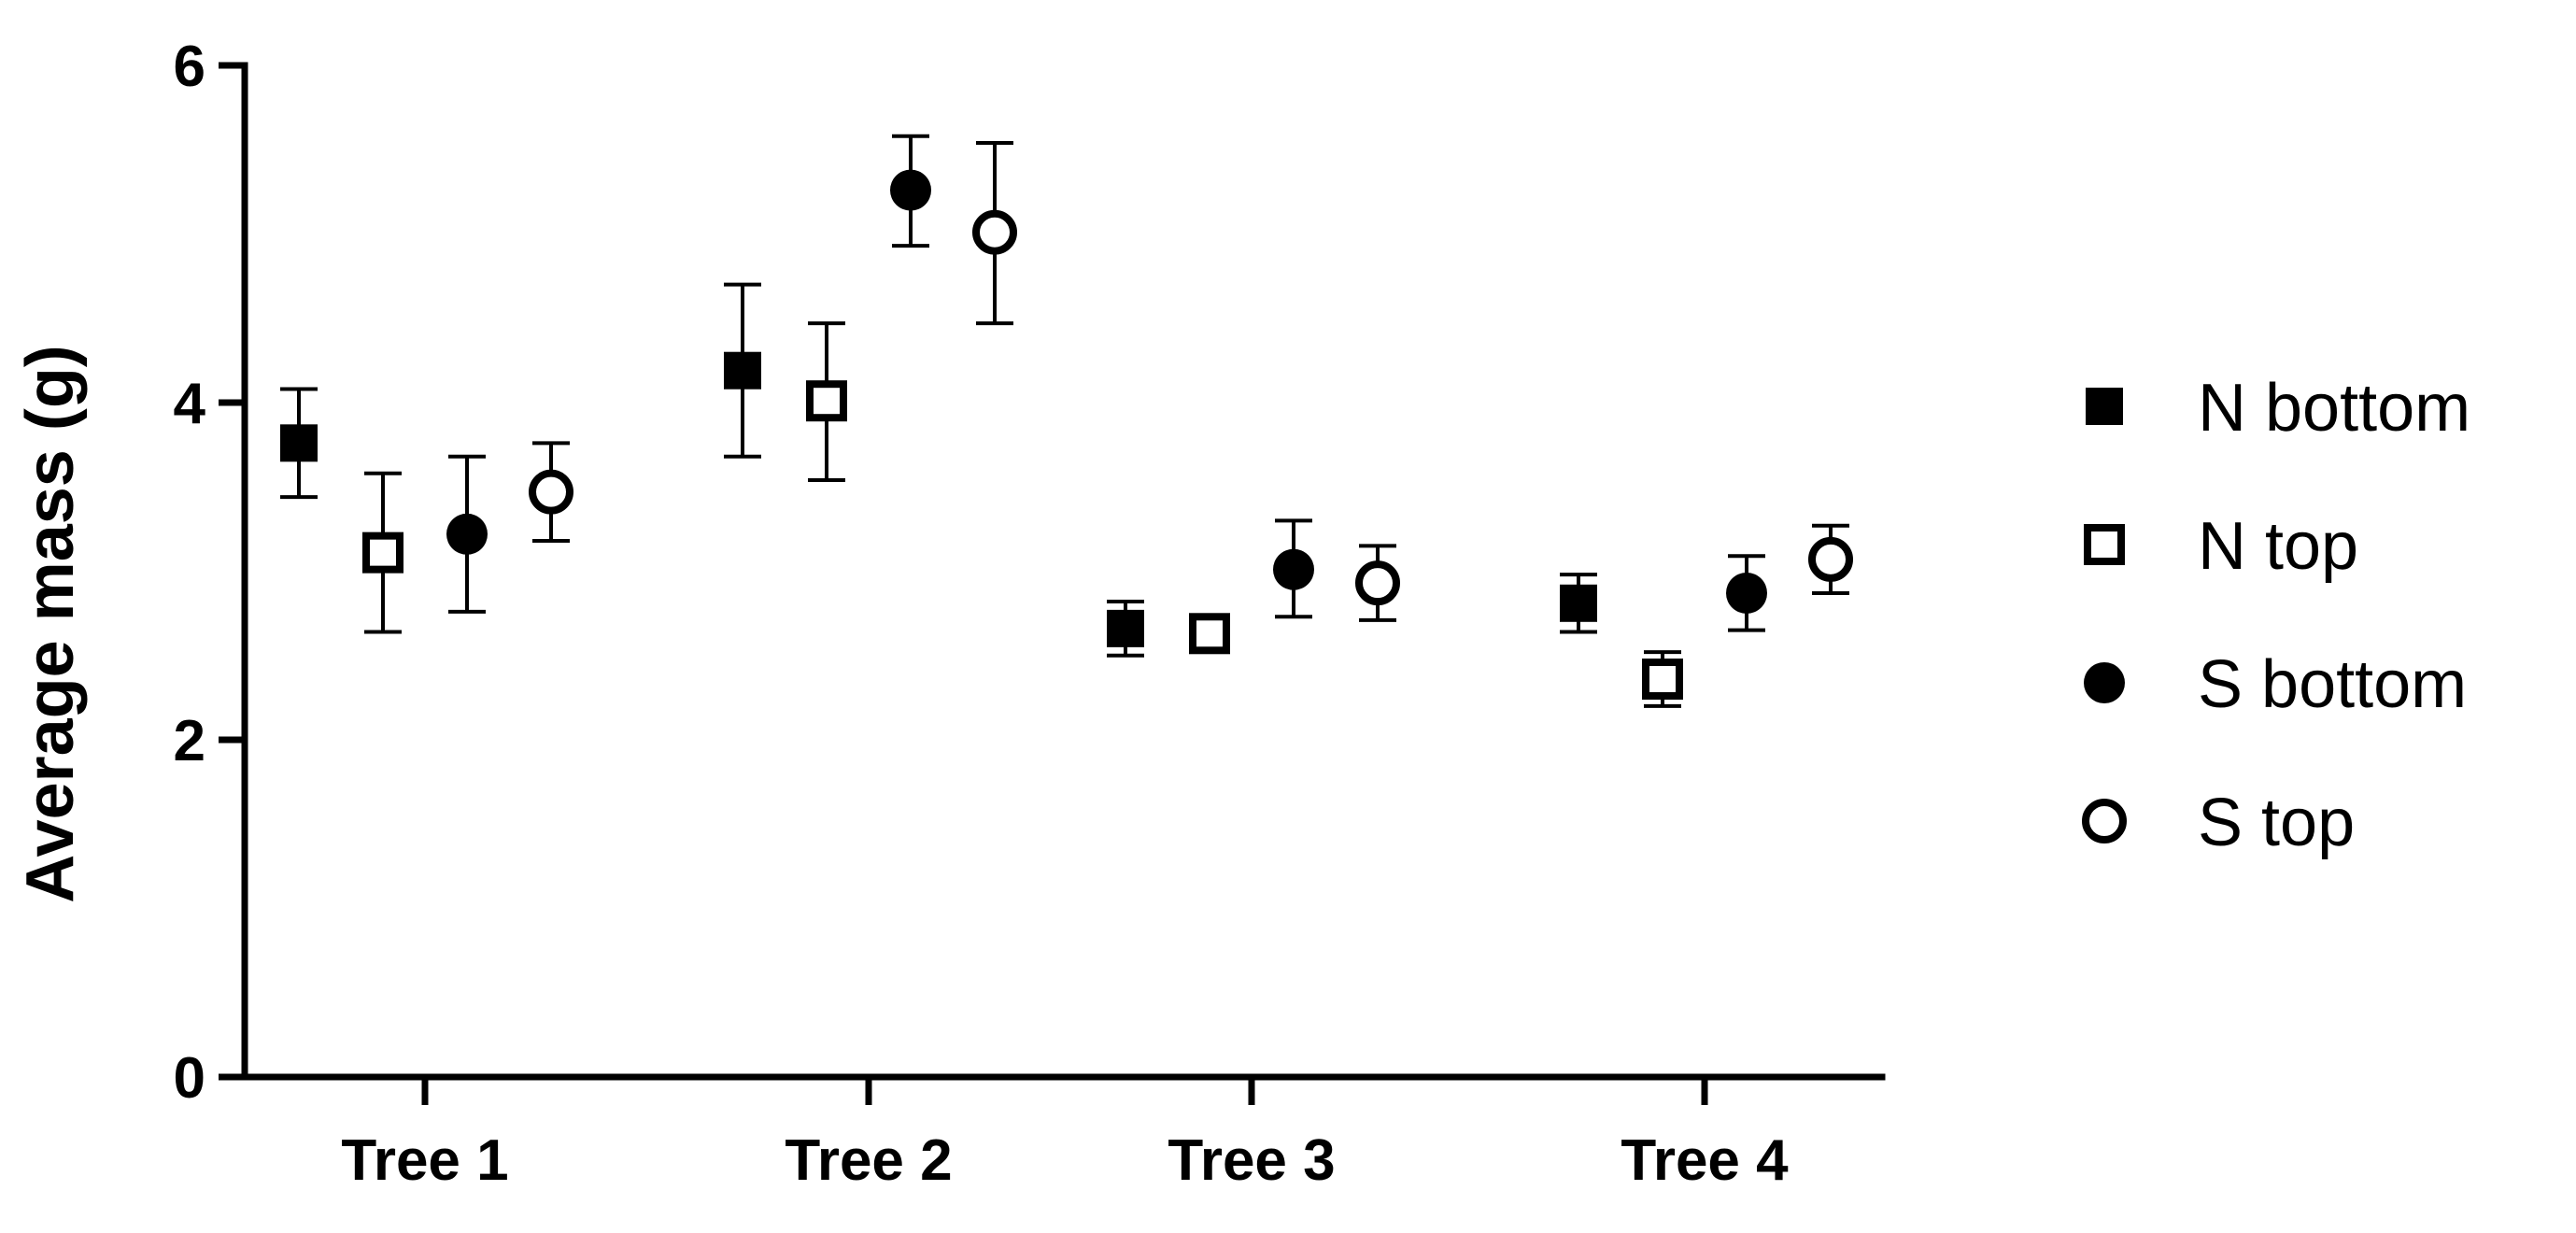  I want to click on y-tick-label: 6, so click(189, 67).